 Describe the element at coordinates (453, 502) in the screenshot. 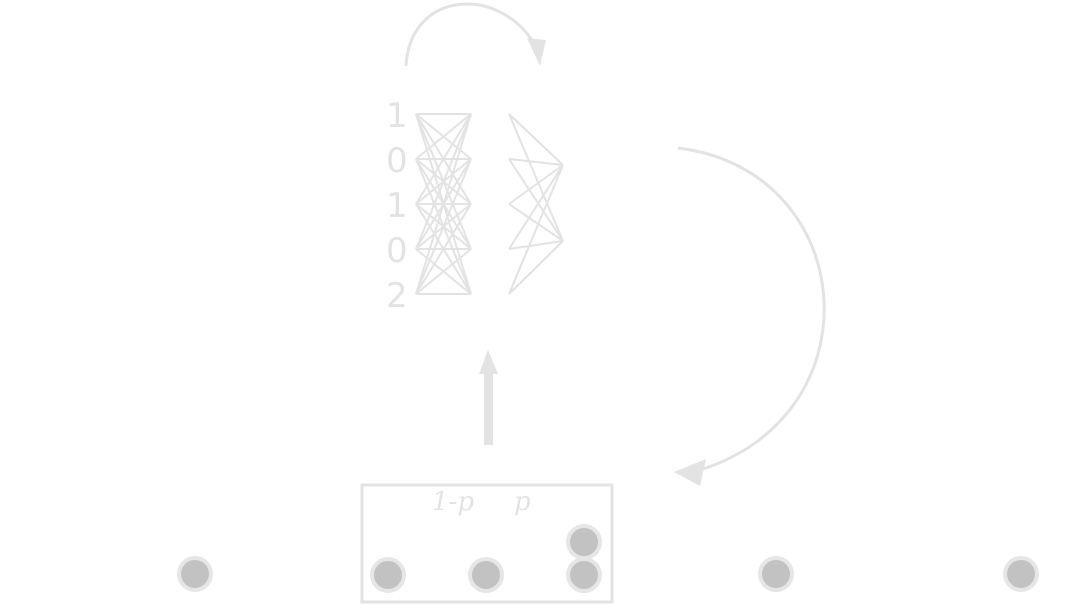

I see `prob-label-one-minus-p: 1-p` at that location.